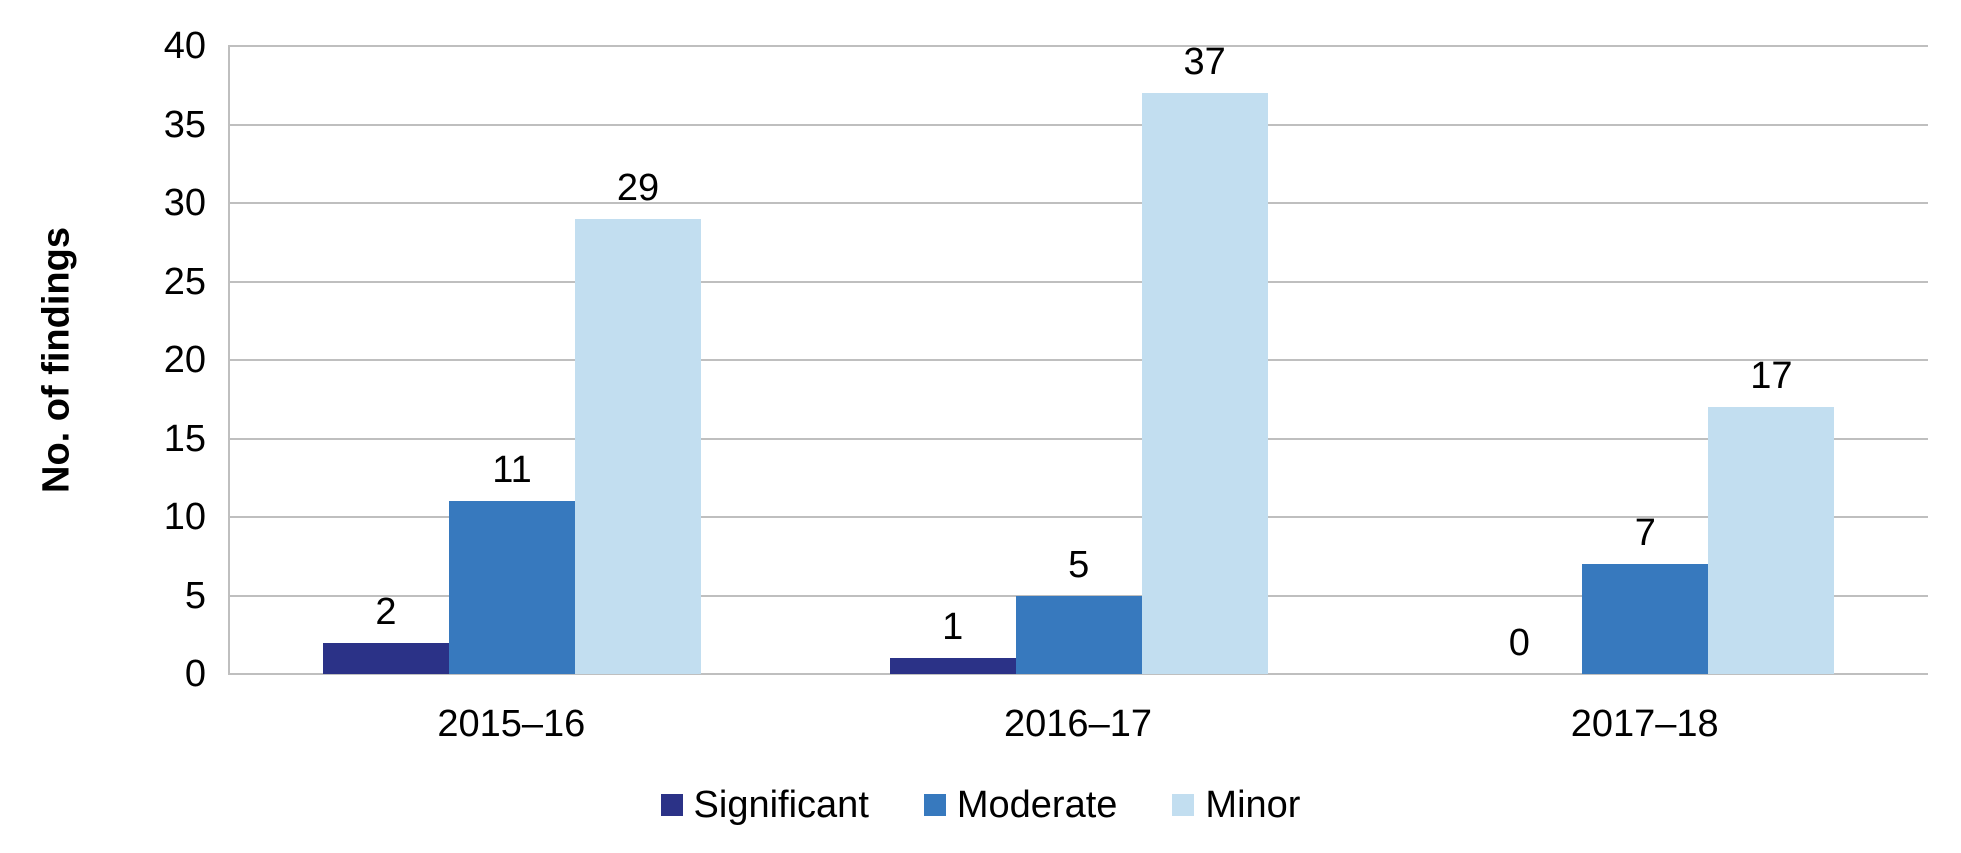 The height and width of the screenshot is (853, 1961). Describe the element at coordinates (1253, 805) in the screenshot. I see `legend-label: Minor` at that location.